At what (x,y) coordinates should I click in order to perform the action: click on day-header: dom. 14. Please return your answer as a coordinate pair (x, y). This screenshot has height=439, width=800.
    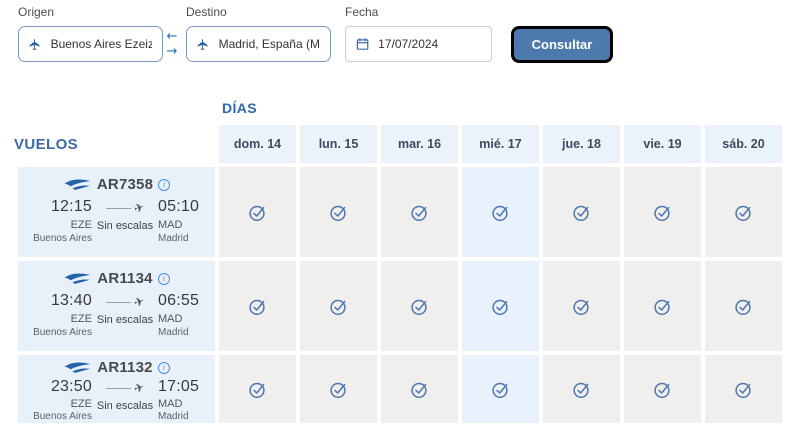
    Looking at the image, I should click on (257, 144).